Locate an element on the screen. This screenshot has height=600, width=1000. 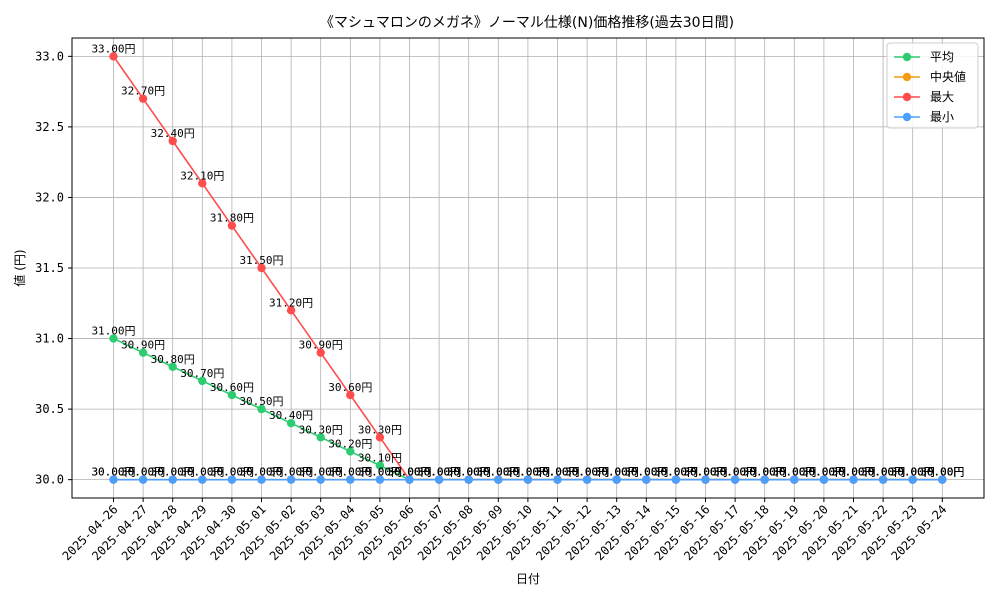
data-label: 31.50円 is located at coordinates (261, 260).